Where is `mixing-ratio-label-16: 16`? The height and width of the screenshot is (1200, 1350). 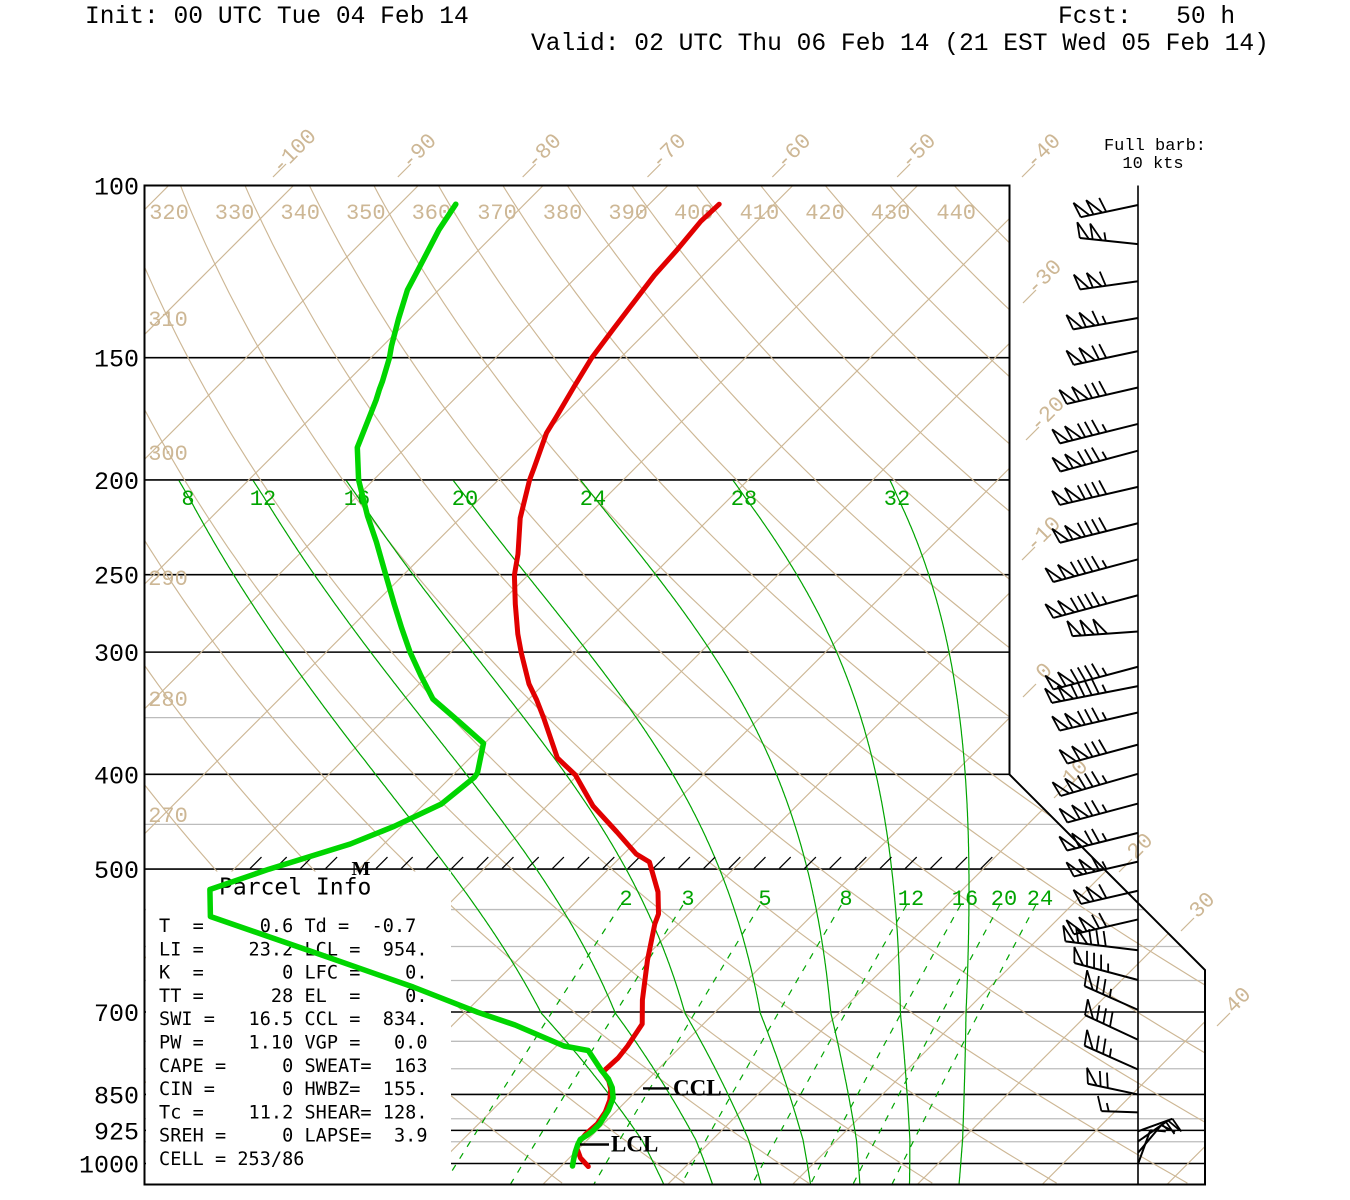 mixing-ratio-label-16: 16 is located at coordinates (965, 899).